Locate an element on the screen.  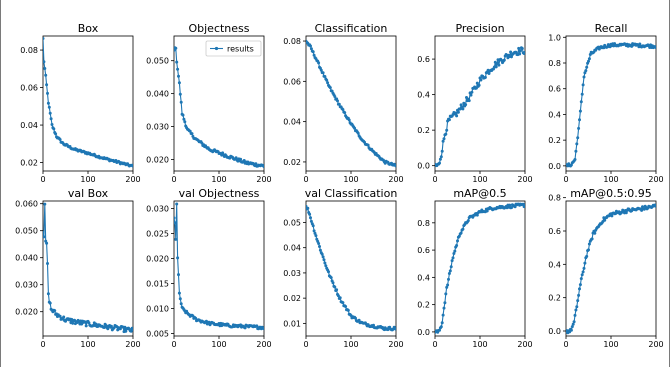
y-tick-label: 0.015 is located at coordinates (157, 284).